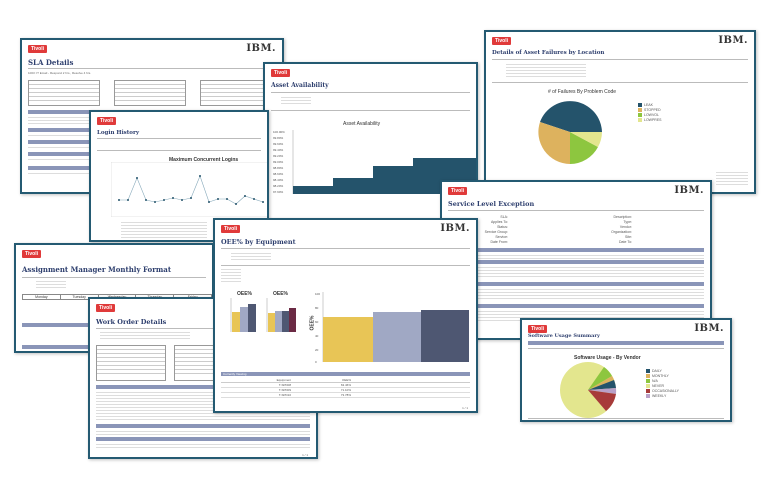  What do you see at coordinates (278, 162) in the screenshot?
I see `svg-text: 99.00%` at bounding box center [278, 162].